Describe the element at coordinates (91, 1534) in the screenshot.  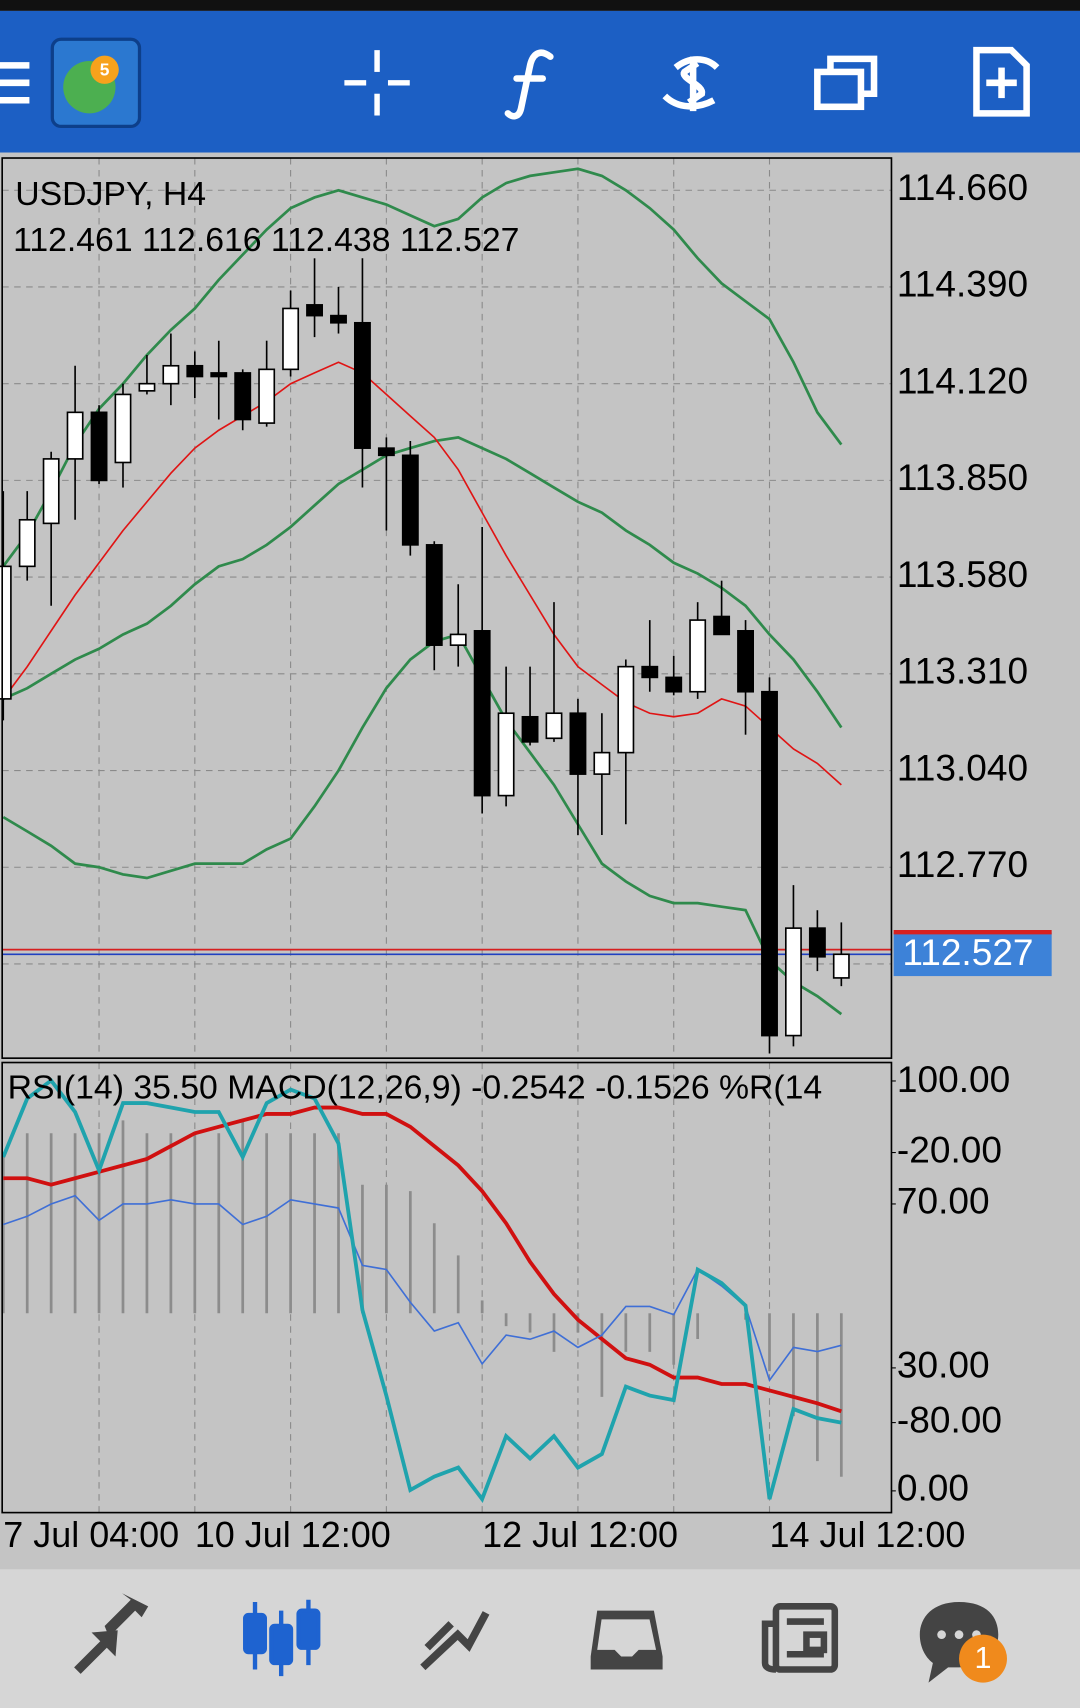
I see `x-tick-label: 7 Jul 04:00` at that location.